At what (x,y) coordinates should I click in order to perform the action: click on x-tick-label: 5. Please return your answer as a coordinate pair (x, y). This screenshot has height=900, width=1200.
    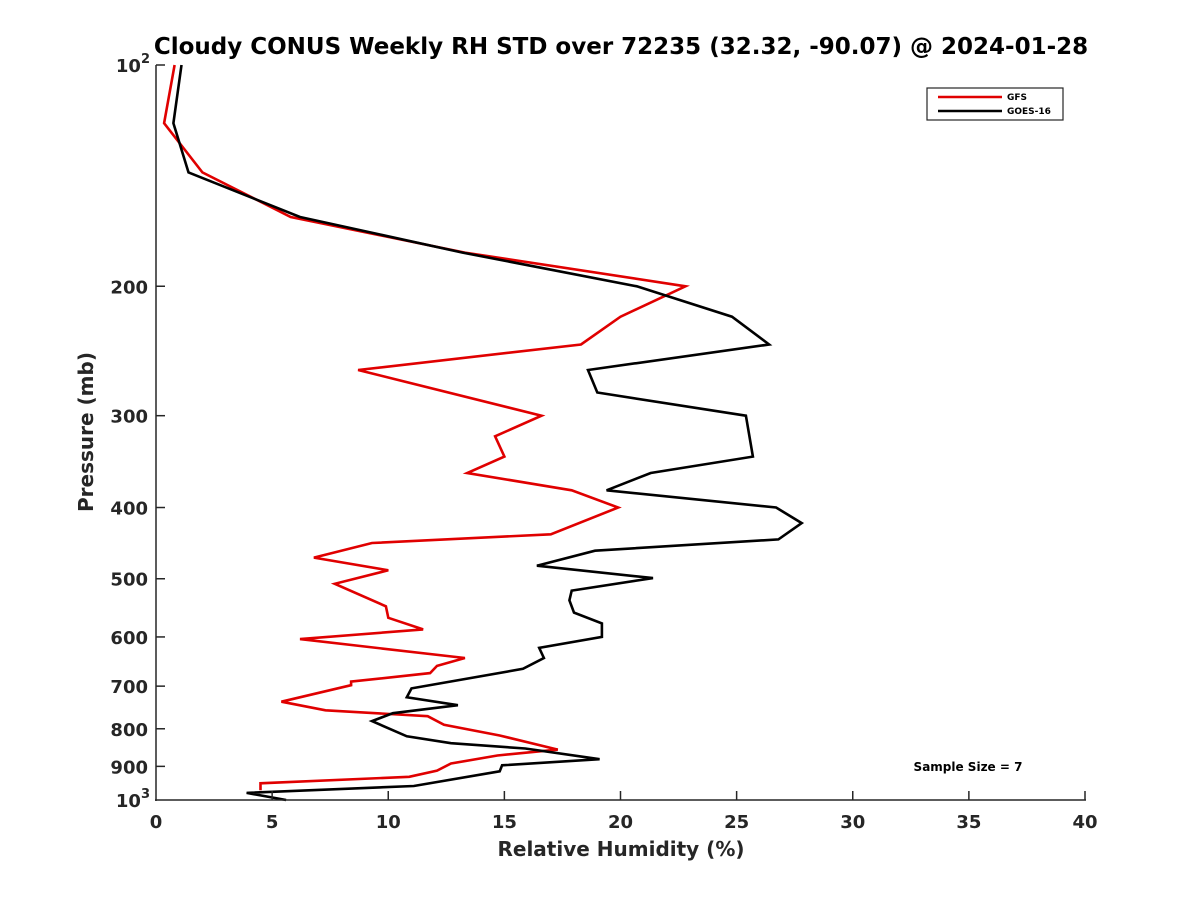
    Looking at the image, I should click on (272, 822).